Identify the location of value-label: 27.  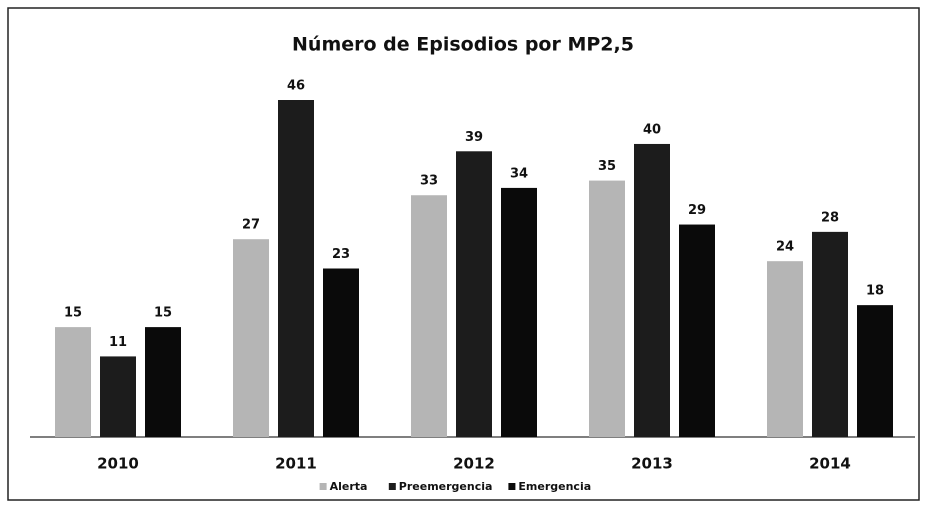
(251, 225).